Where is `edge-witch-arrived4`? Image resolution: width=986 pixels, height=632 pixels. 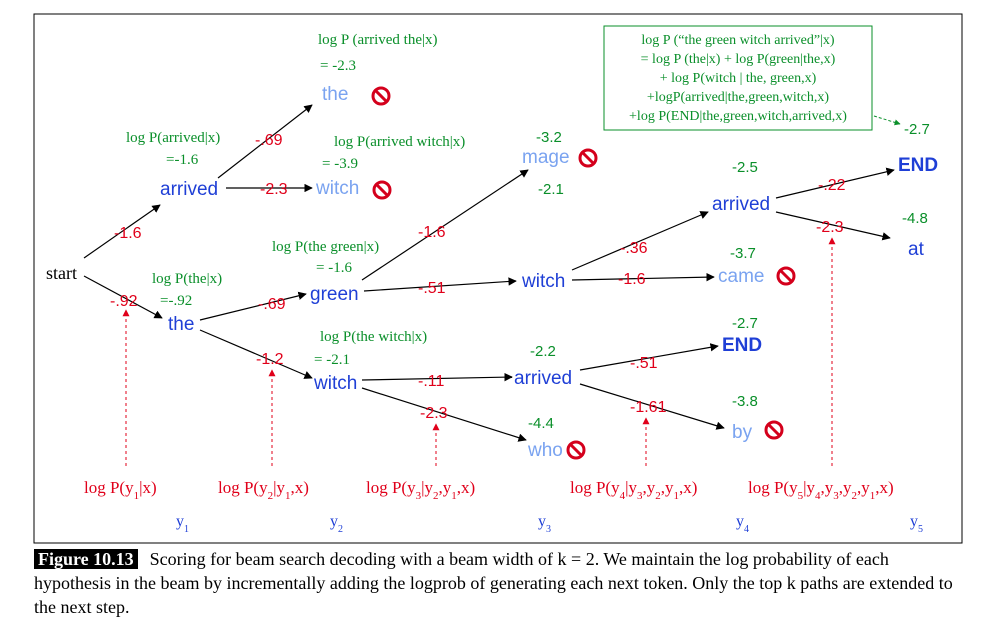 edge-witch-arrived4 is located at coordinates (640, 241).